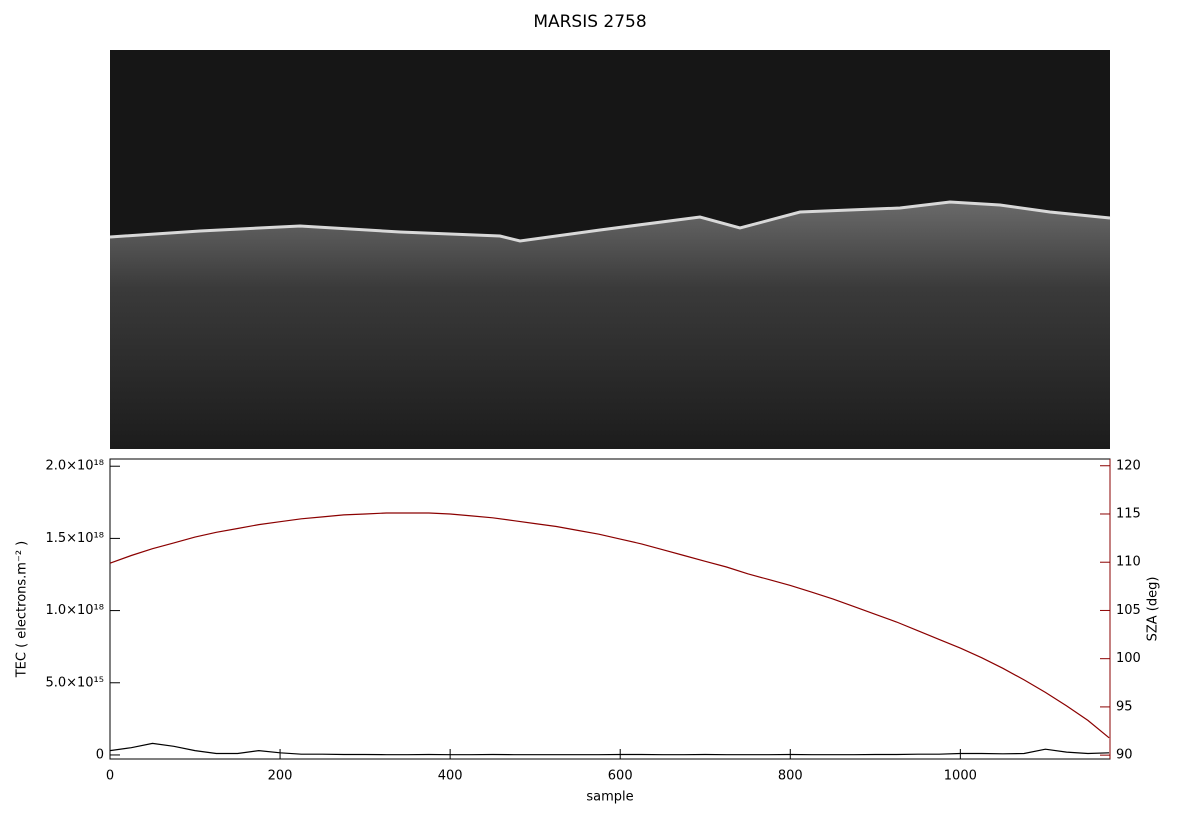 This screenshot has height=834, width=1180. I want to click on x-tick-label: 200, so click(280, 776).